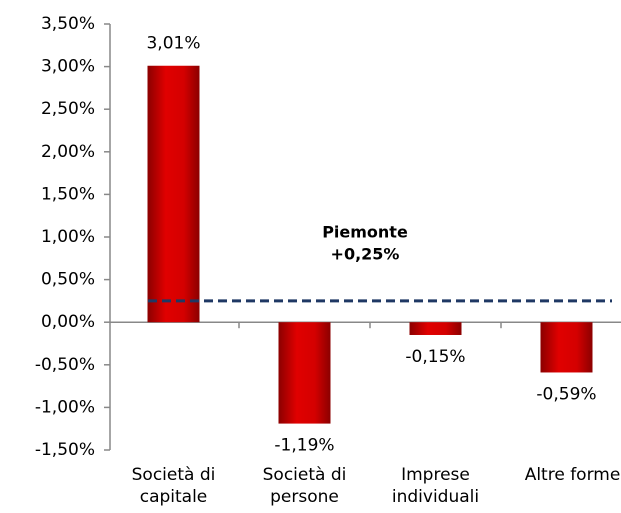 The image size is (621, 513). What do you see at coordinates (435, 486) in the screenshot?
I see `x-tick-label: Imprese individuali` at bounding box center [435, 486].